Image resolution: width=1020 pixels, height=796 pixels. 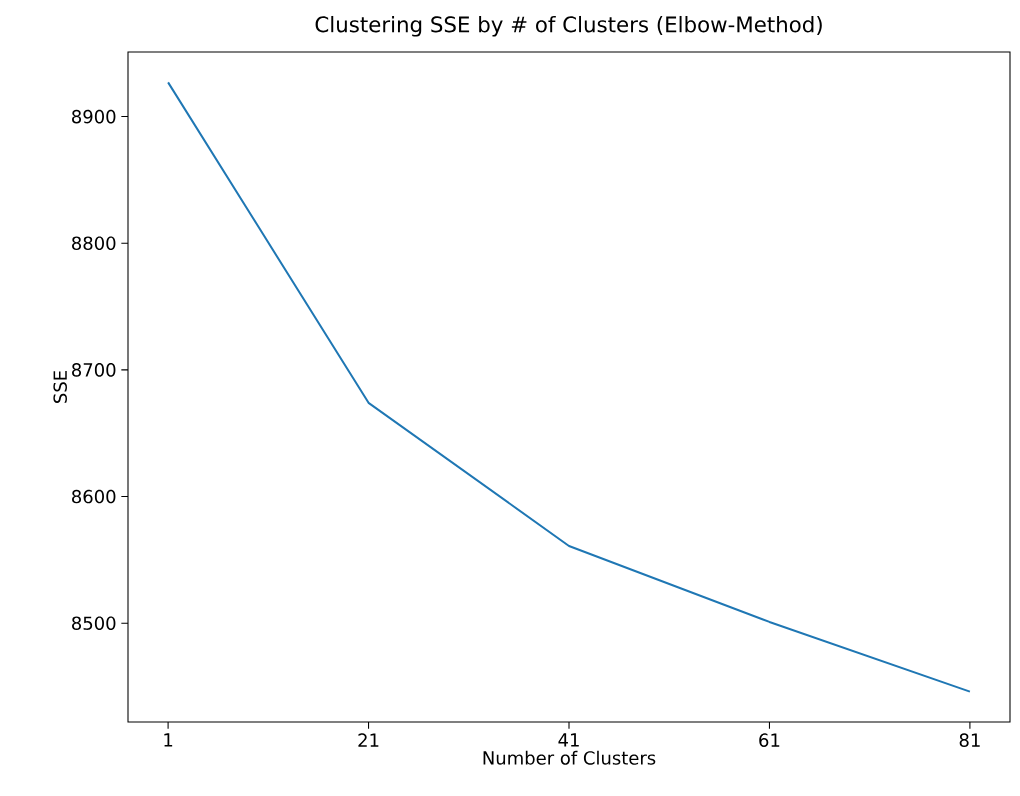 I want to click on y-tick-label: 8700, so click(x=94, y=370).